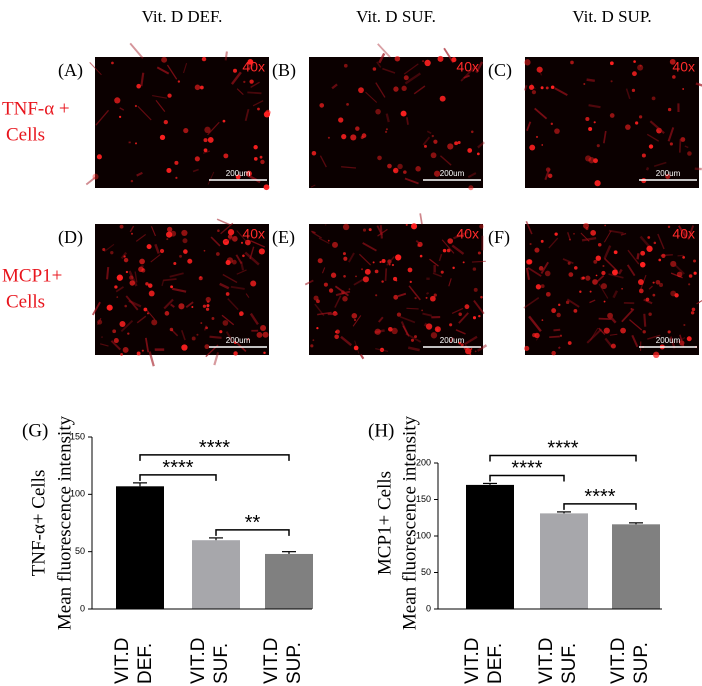 The height and width of the screenshot is (686, 702). Describe the element at coordinates (384, 523) in the screenshot. I see `y-axis-label: MCP1+ Cells` at that location.